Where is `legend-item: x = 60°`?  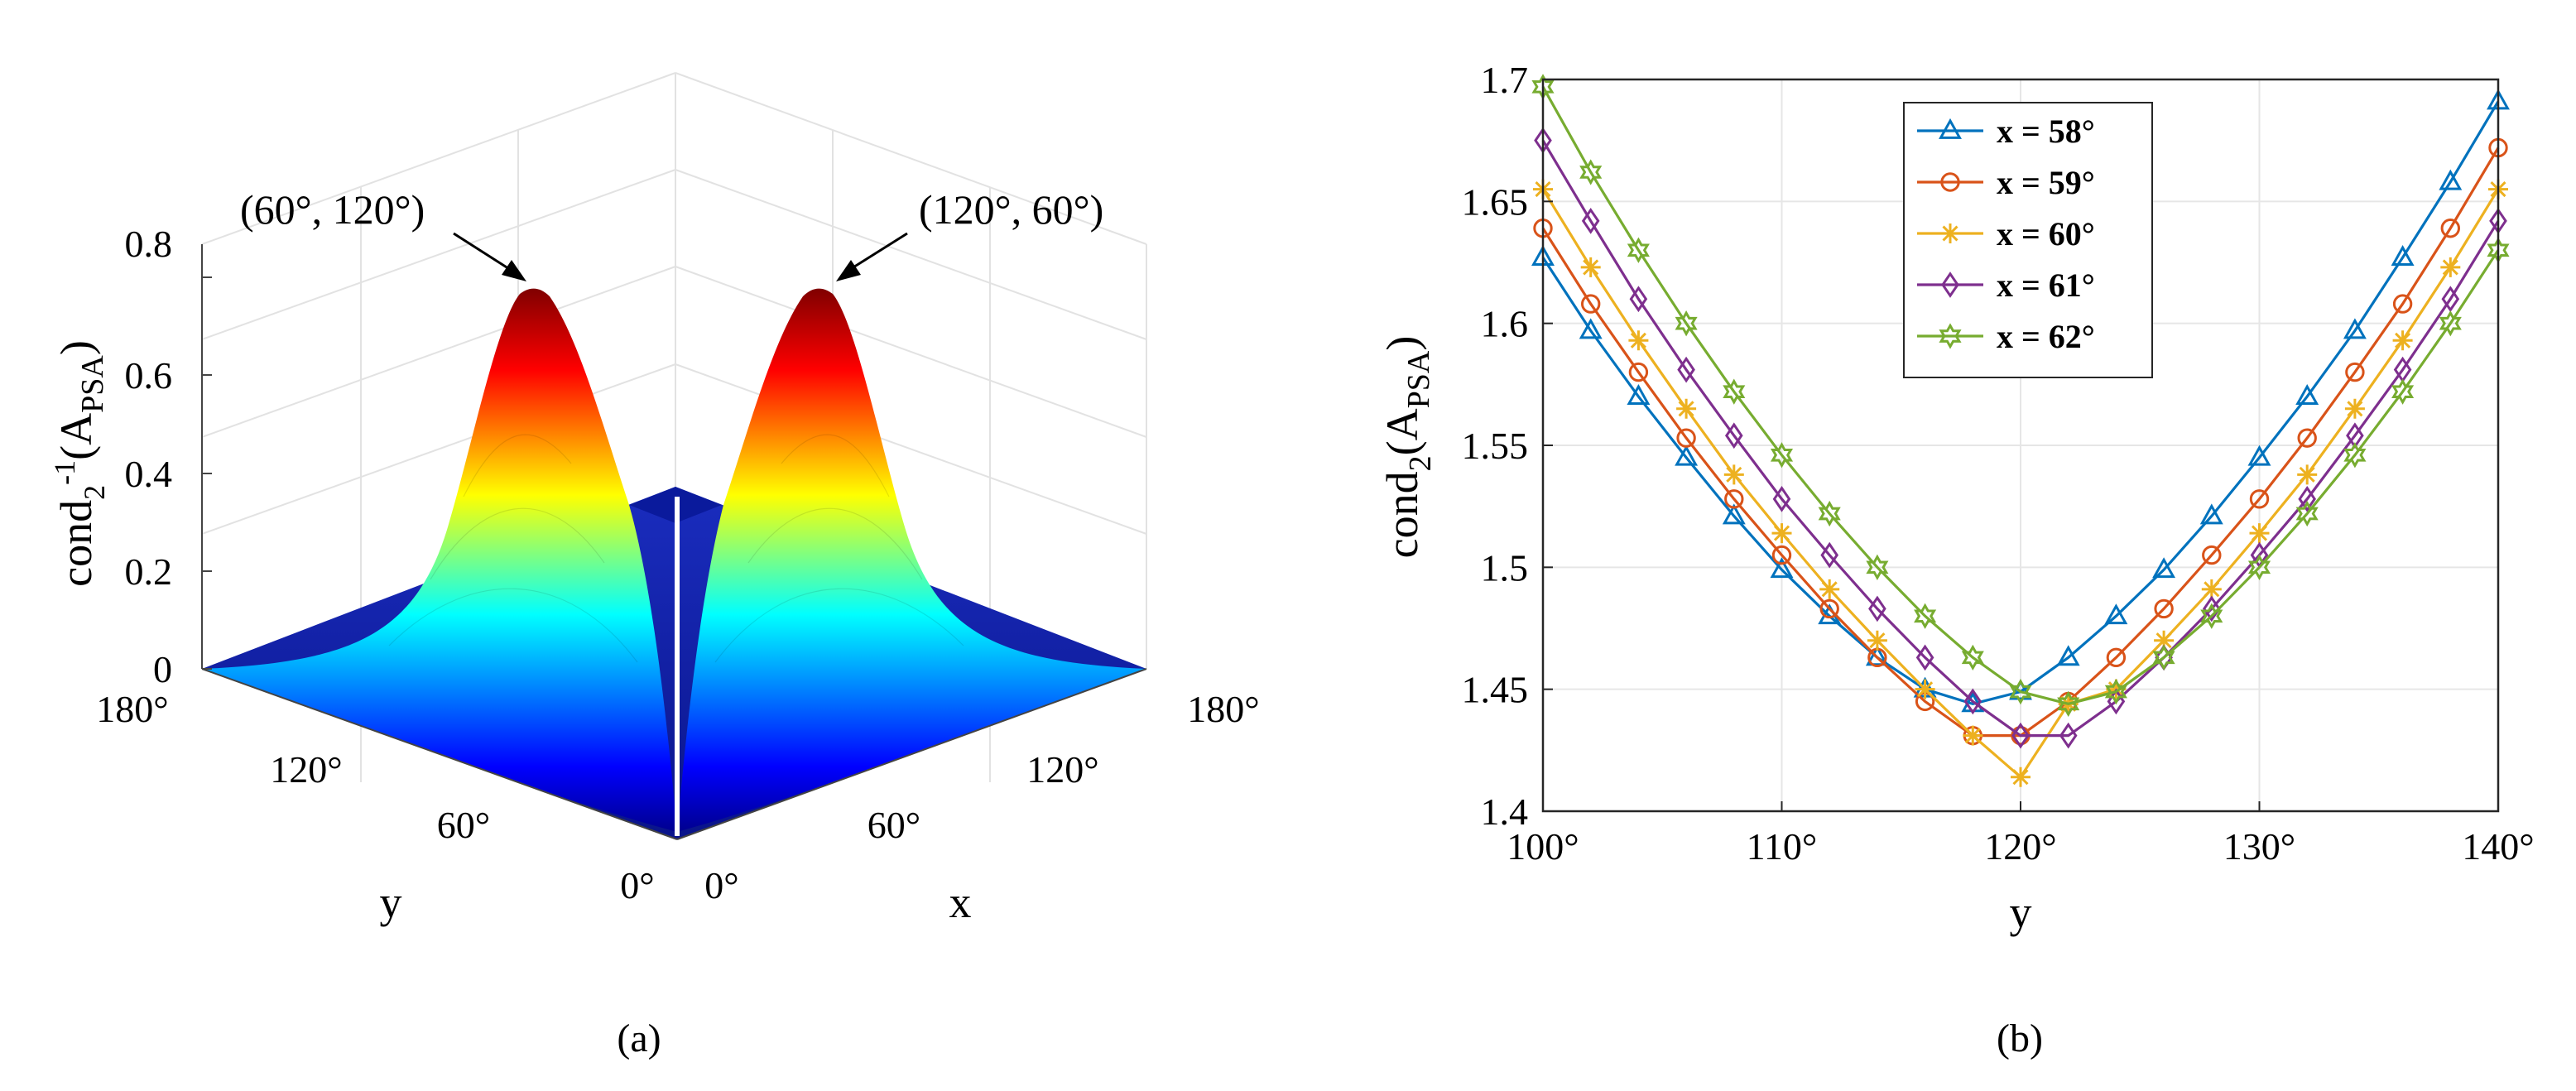 legend-item: x = 60° is located at coordinates (2006, 234).